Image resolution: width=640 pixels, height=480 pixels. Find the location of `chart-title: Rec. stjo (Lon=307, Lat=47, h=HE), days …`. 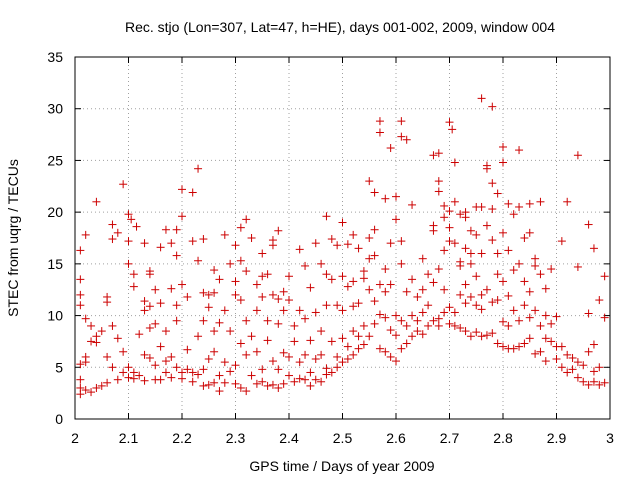

chart-title: Rec. stjo (Lon=307, Lat=47, h=HE), days … is located at coordinates (340, 27).